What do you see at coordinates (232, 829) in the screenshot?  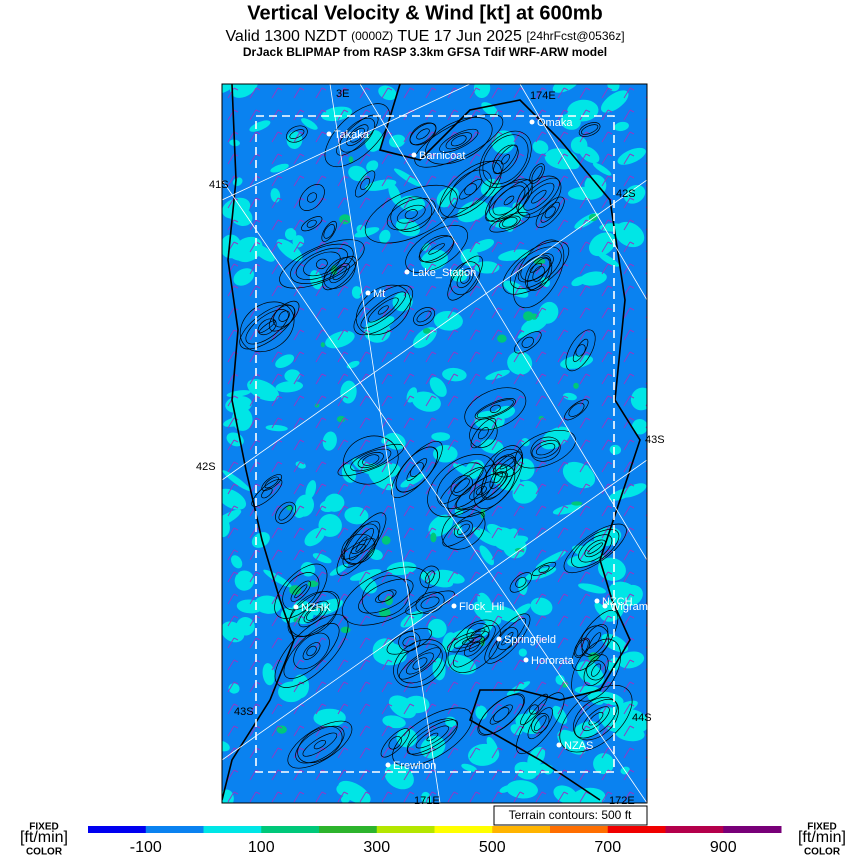 I see `colorbar-swatch` at bounding box center [232, 829].